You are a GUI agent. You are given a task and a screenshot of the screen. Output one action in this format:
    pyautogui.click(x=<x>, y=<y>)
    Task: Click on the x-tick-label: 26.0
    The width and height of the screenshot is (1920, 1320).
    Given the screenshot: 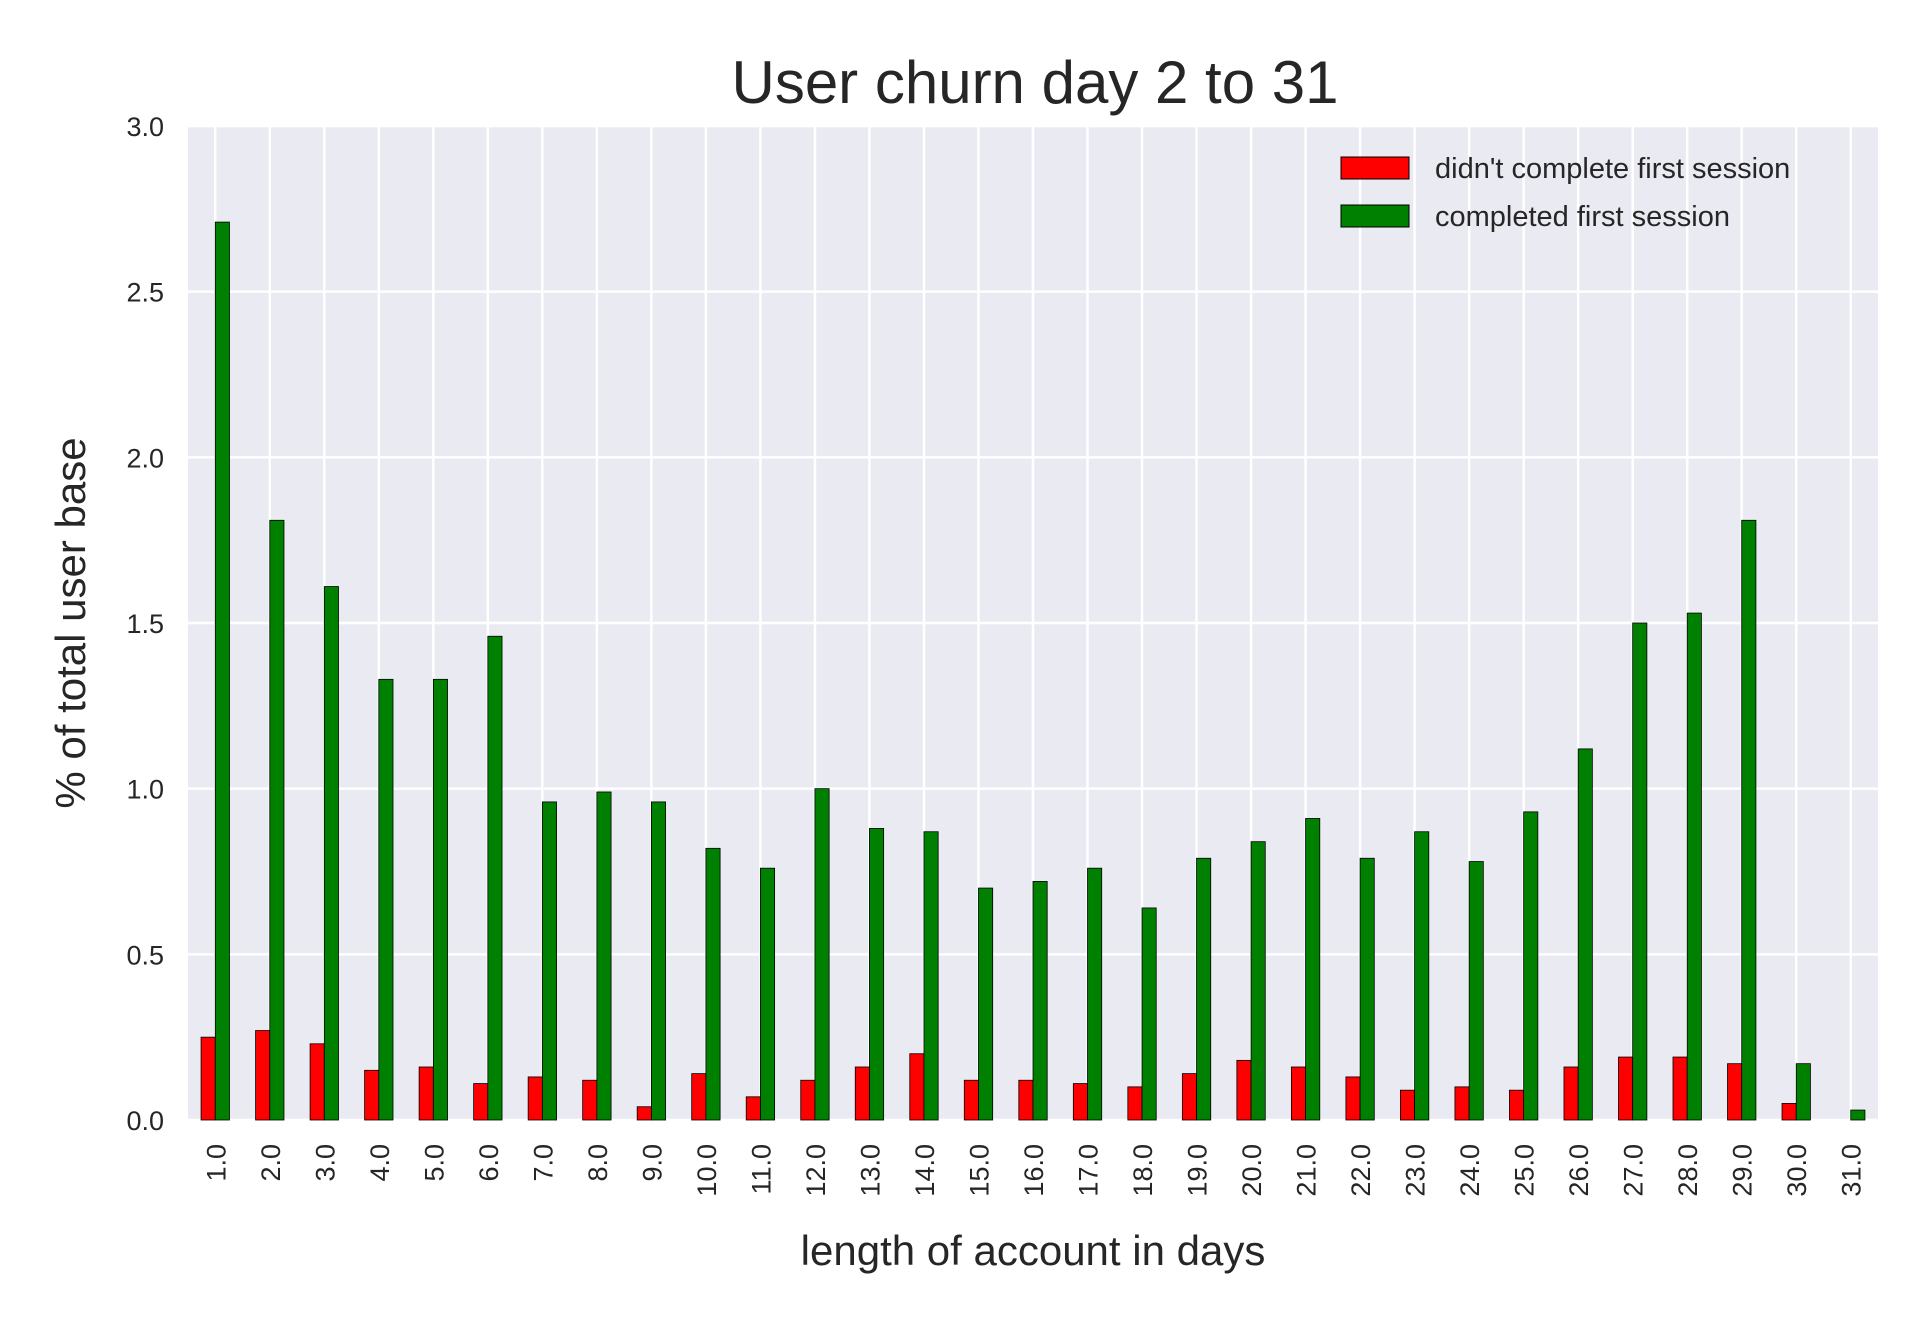 What is the action you would take?
    pyautogui.click(x=1579, y=1170)
    